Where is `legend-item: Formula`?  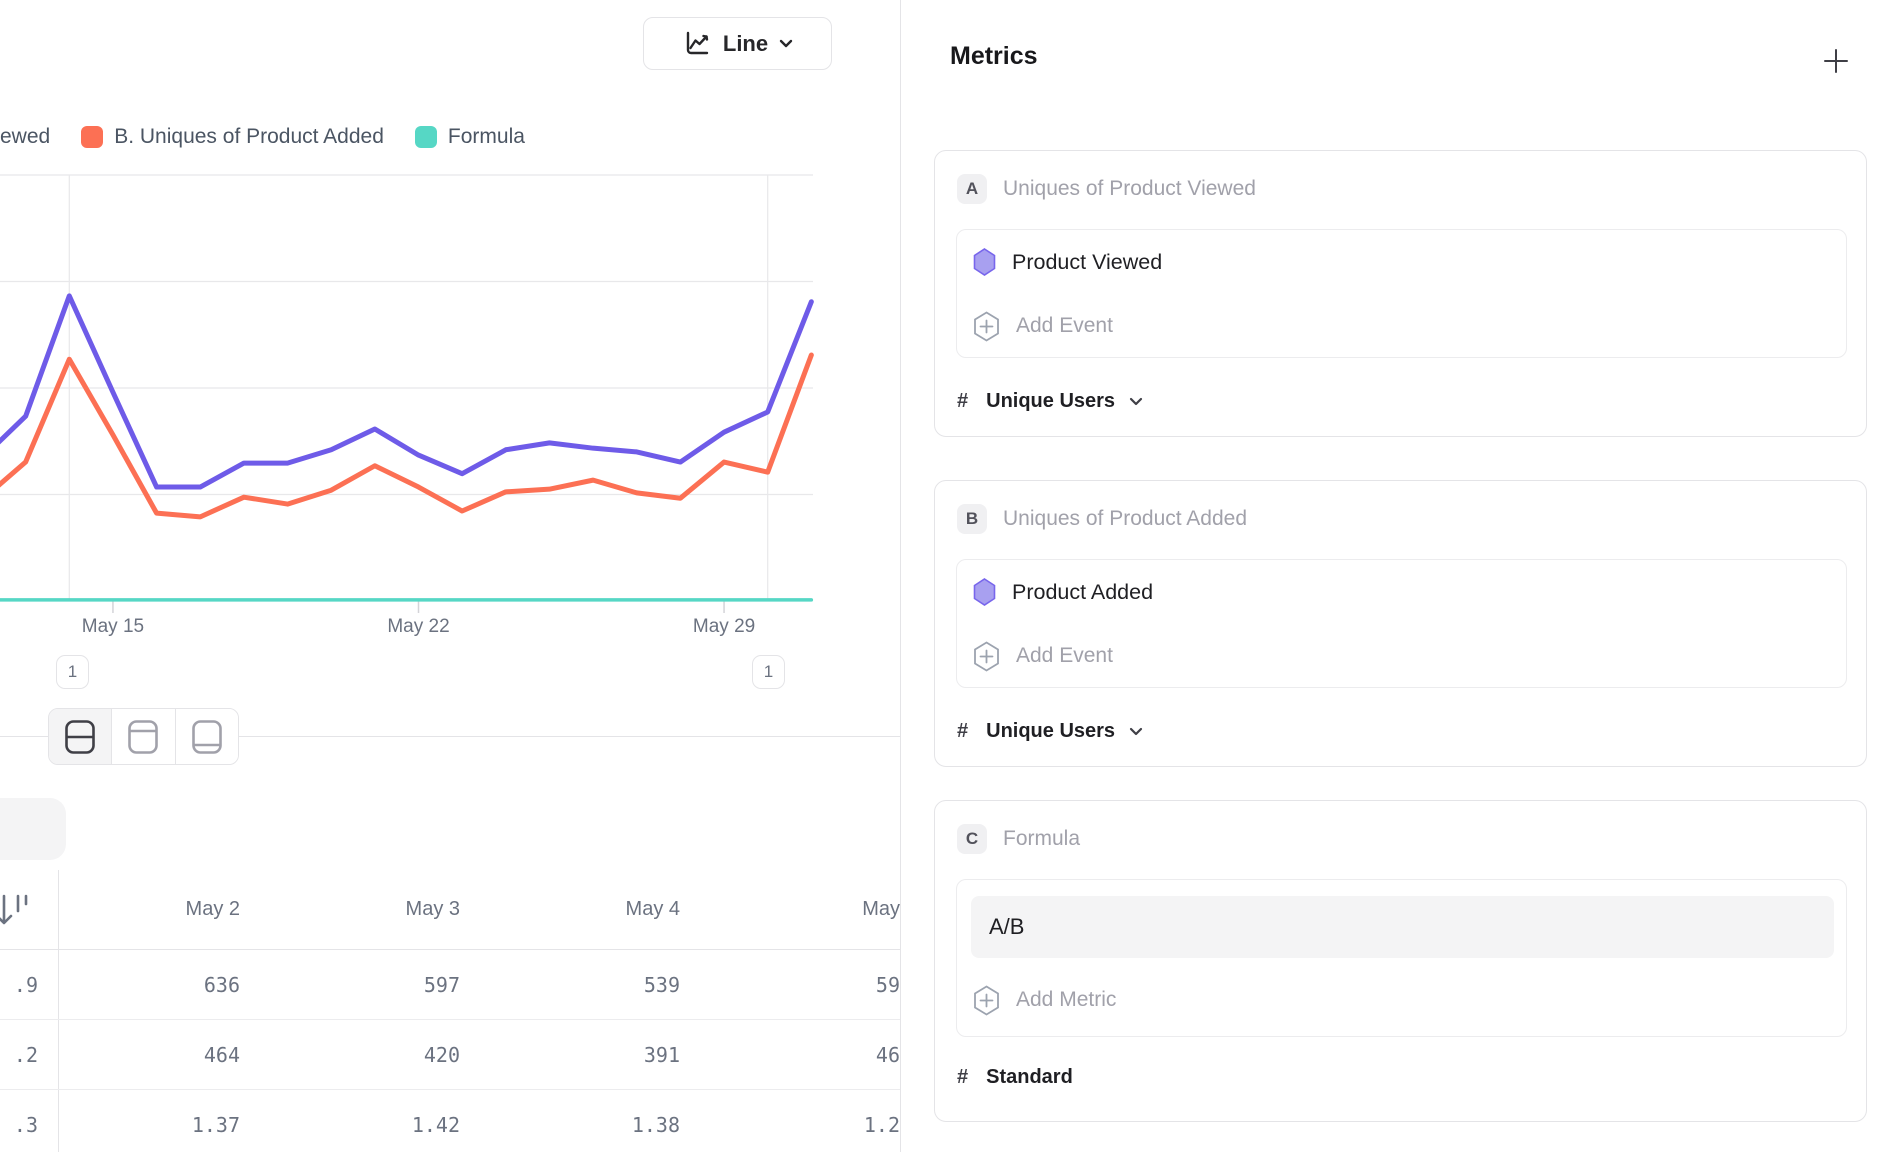 legend-item: Formula is located at coordinates (469, 137).